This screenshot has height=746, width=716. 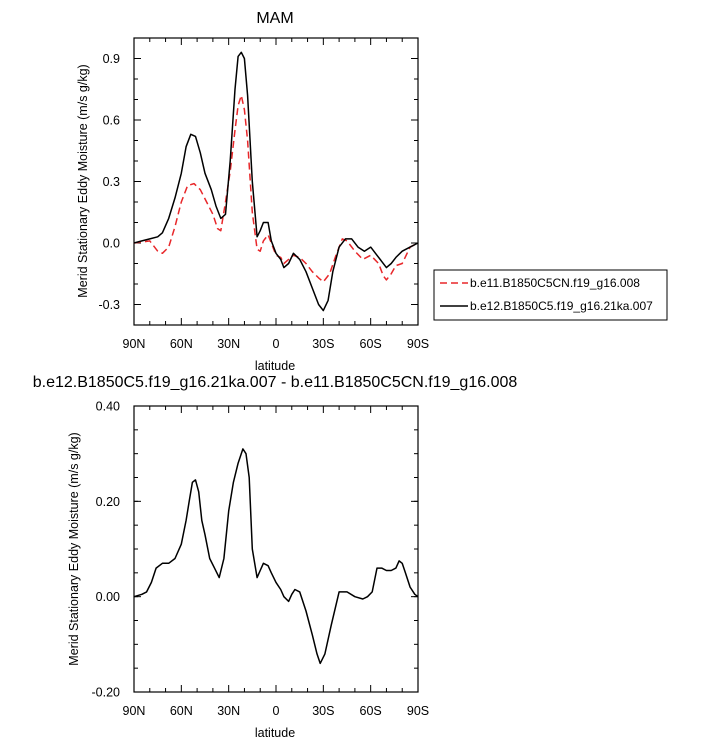 I want to click on y-tick-label: 0.9, so click(x=111, y=59).